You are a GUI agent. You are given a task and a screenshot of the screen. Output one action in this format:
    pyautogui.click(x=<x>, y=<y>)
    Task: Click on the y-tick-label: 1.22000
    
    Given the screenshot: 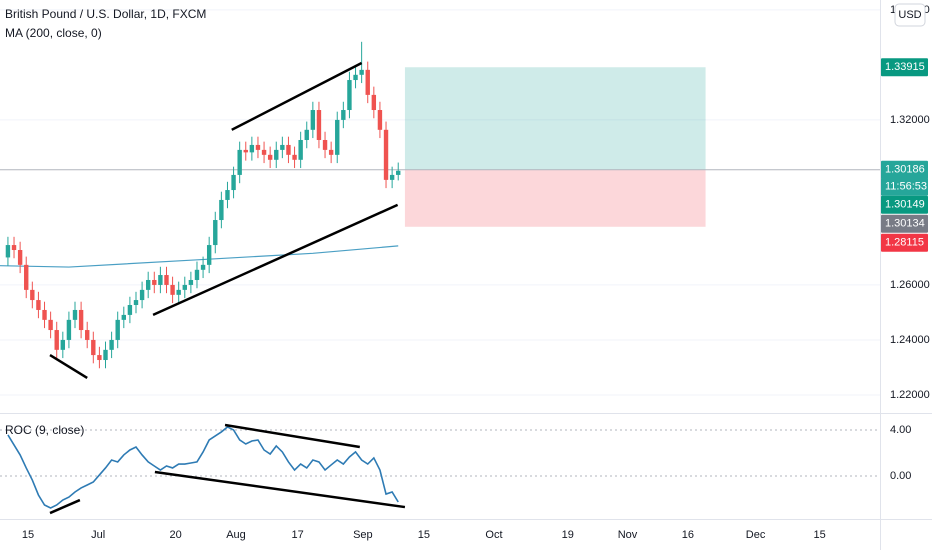 What is the action you would take?
    pyautogui.click(x=910, y=395)
    